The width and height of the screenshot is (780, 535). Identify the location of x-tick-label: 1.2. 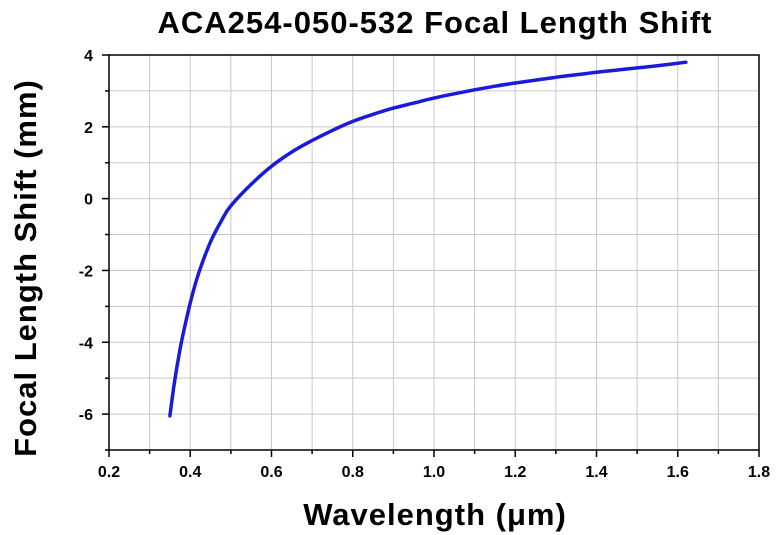
(515, 472).